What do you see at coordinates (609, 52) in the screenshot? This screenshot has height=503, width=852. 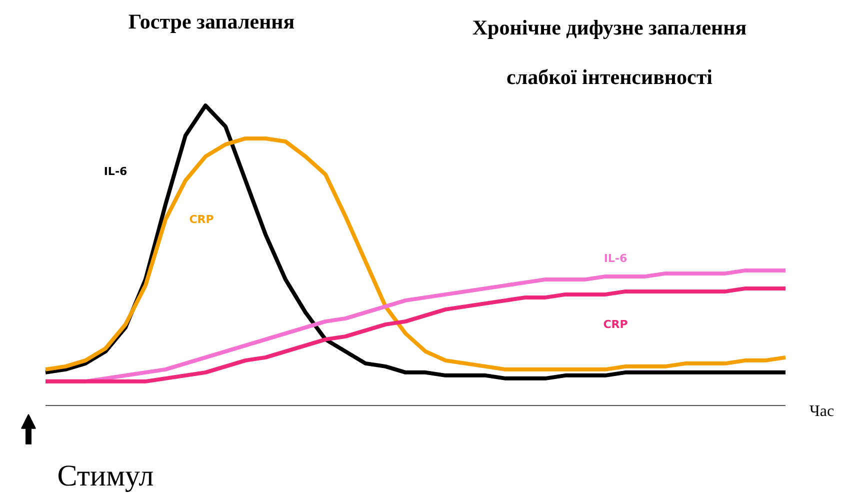 I see `text: Хронічне дифузне запалення слабкої інтенсивності` at bounding box center [609, 52].